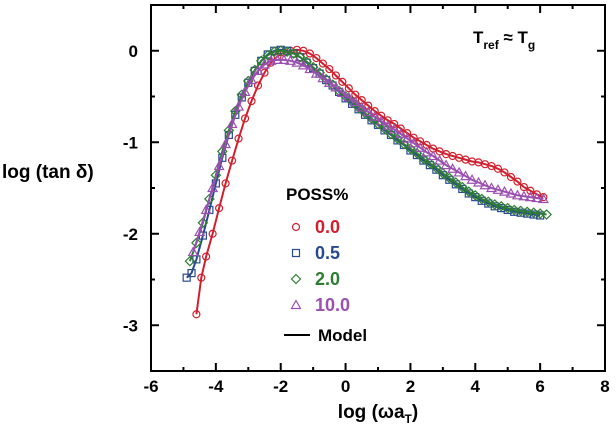 This screenshot has height=437, width=616. I want to click on x-tick-label: -2, so click(280, 386).